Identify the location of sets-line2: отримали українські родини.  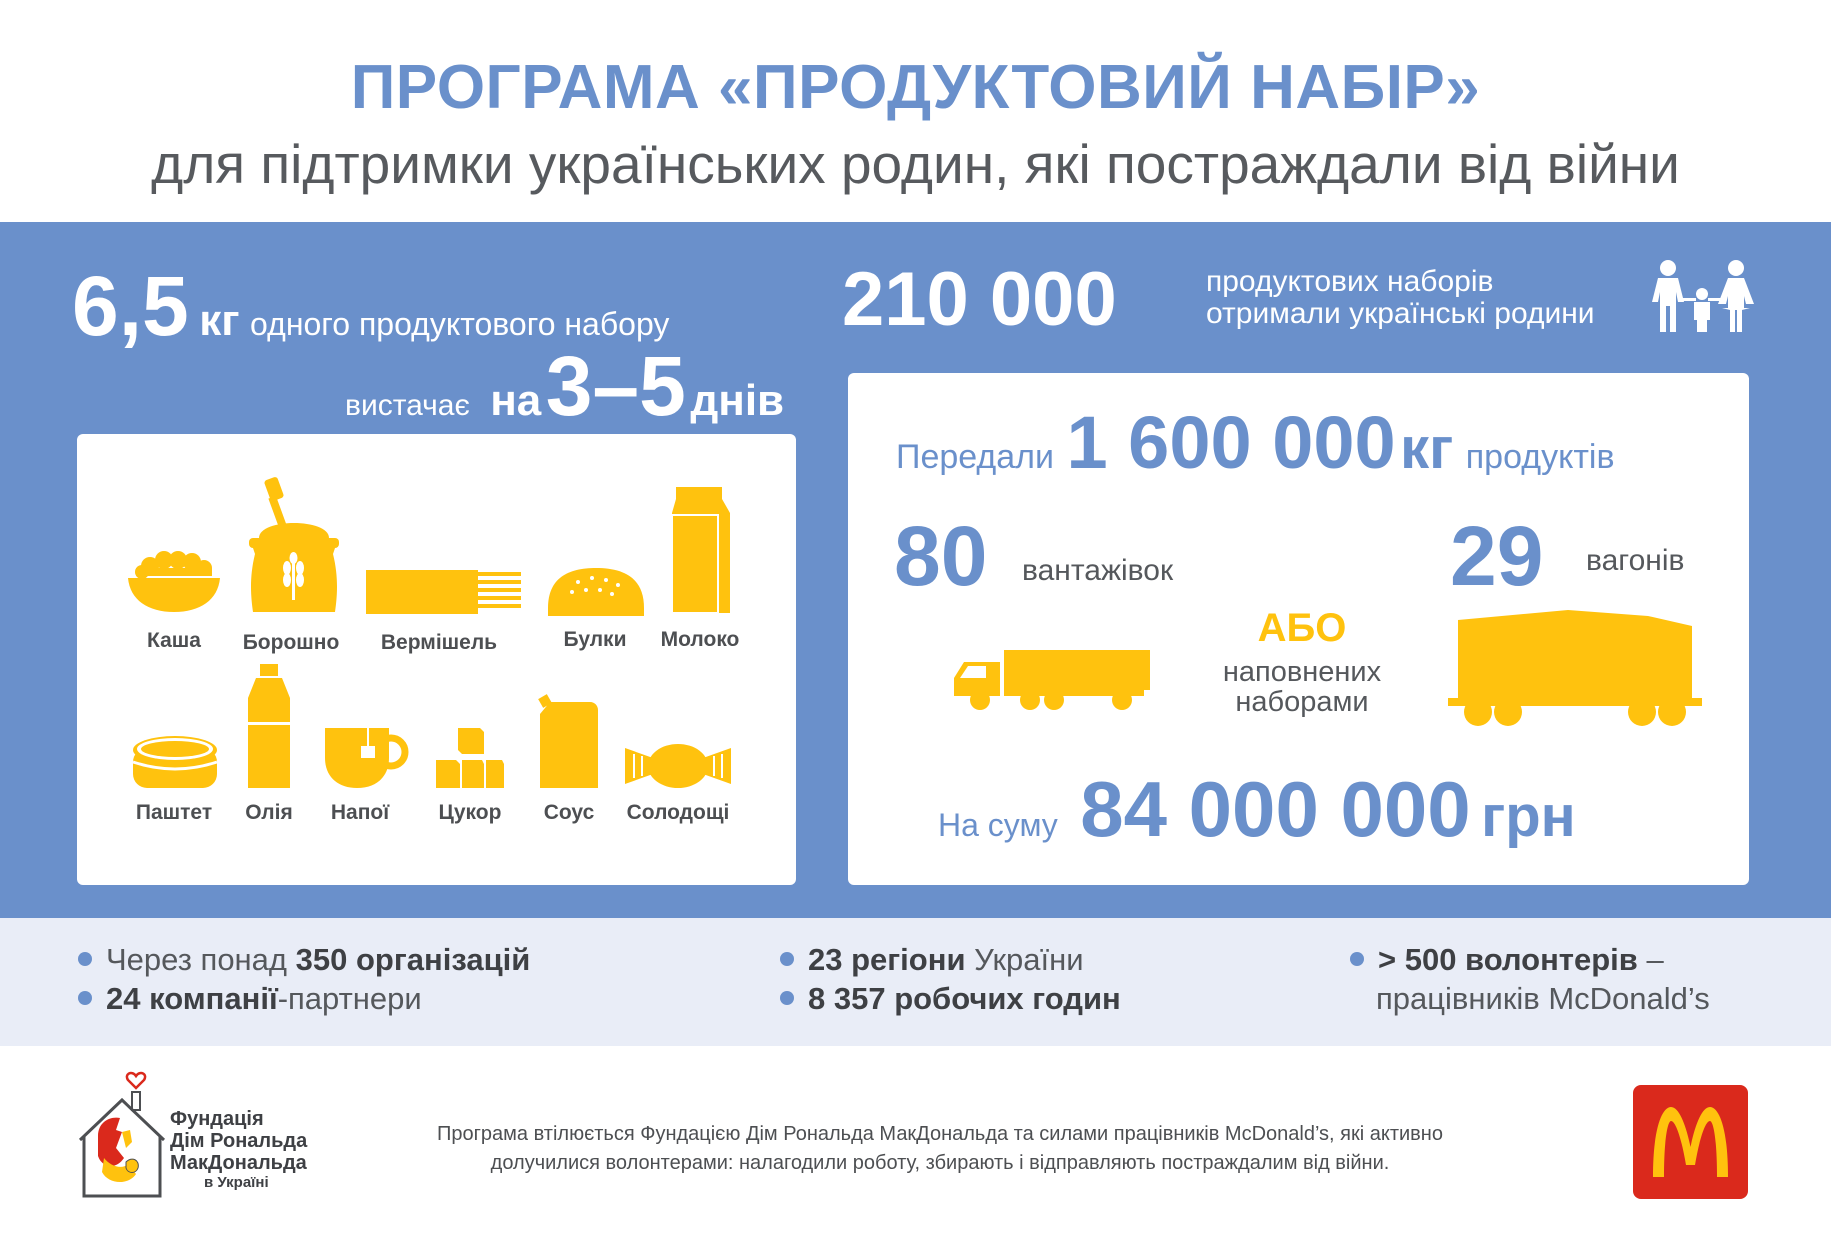
(1400, 313).